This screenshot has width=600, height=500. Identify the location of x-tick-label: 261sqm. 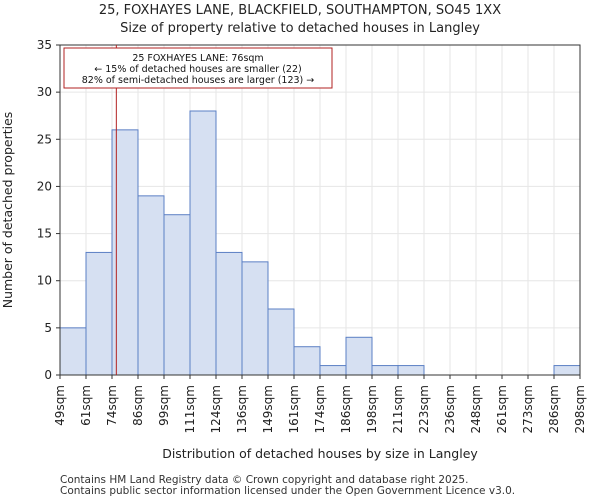
(502, 409).